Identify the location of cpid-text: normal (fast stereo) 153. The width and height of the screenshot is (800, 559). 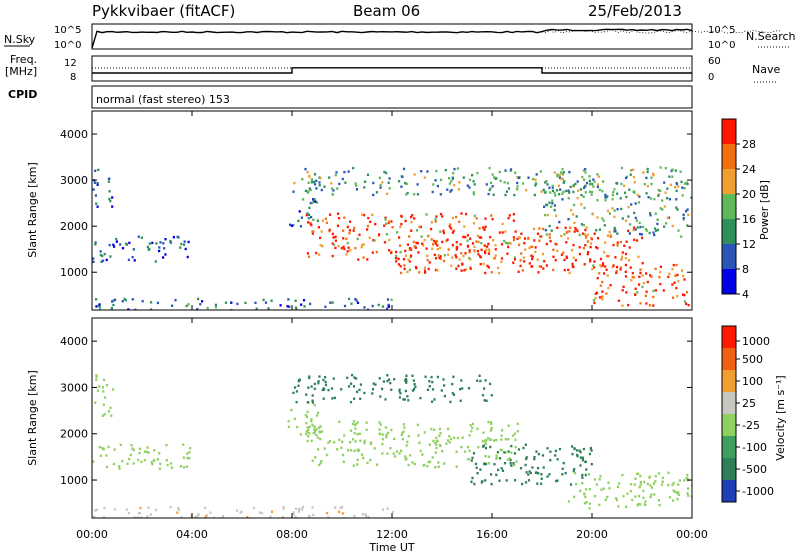
(163, 99).